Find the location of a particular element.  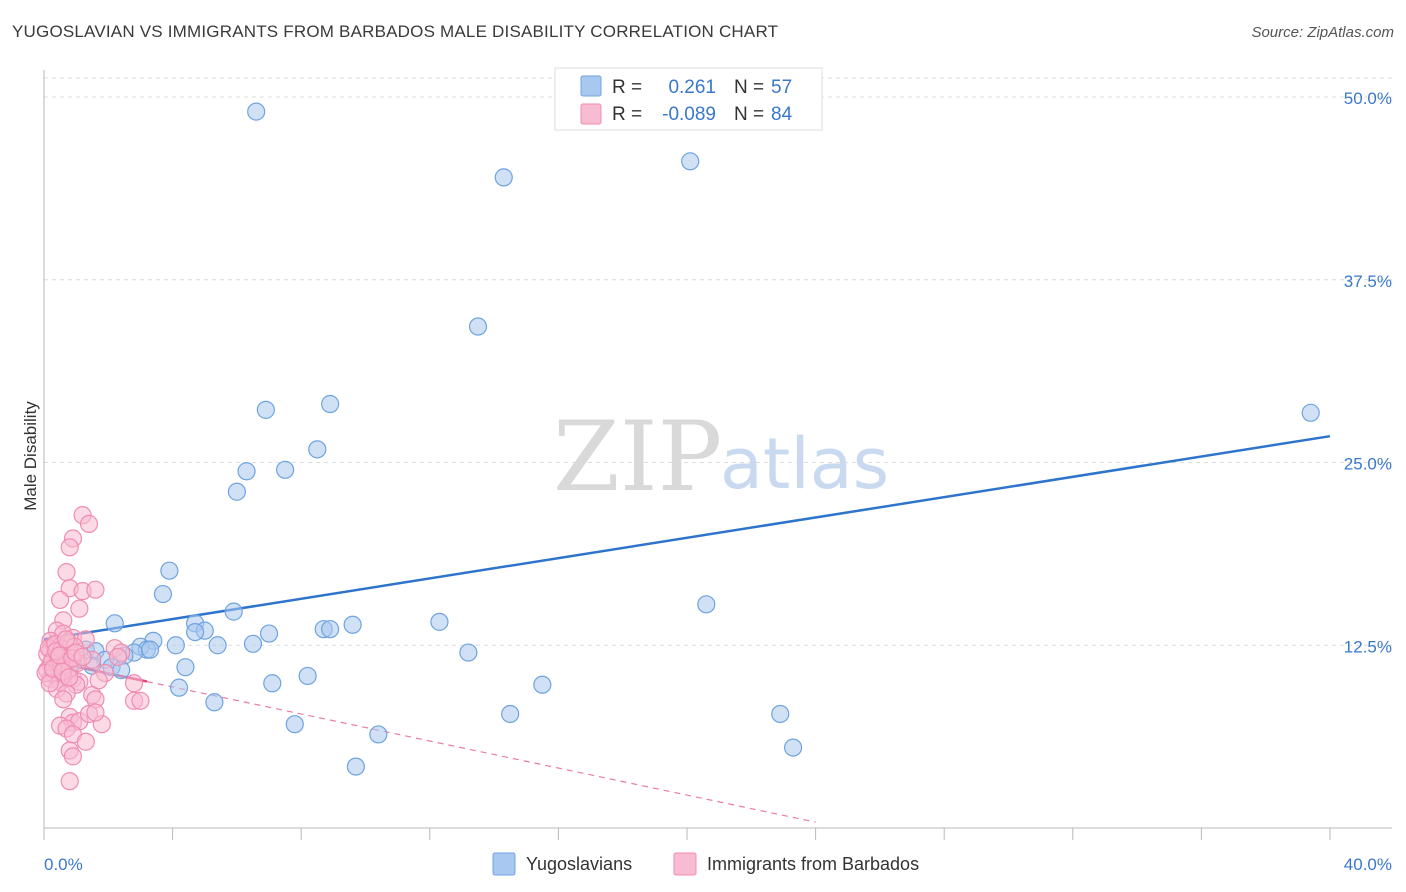

y-axis-label: Male Disability is located at coordinates (30, 456).